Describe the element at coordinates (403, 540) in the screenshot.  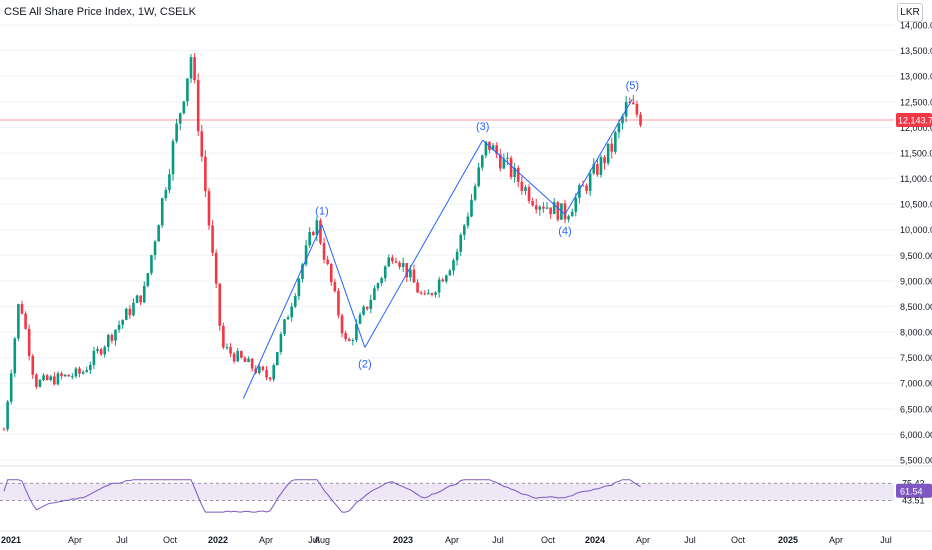
I see `time-tick-label: 2023` at that location.